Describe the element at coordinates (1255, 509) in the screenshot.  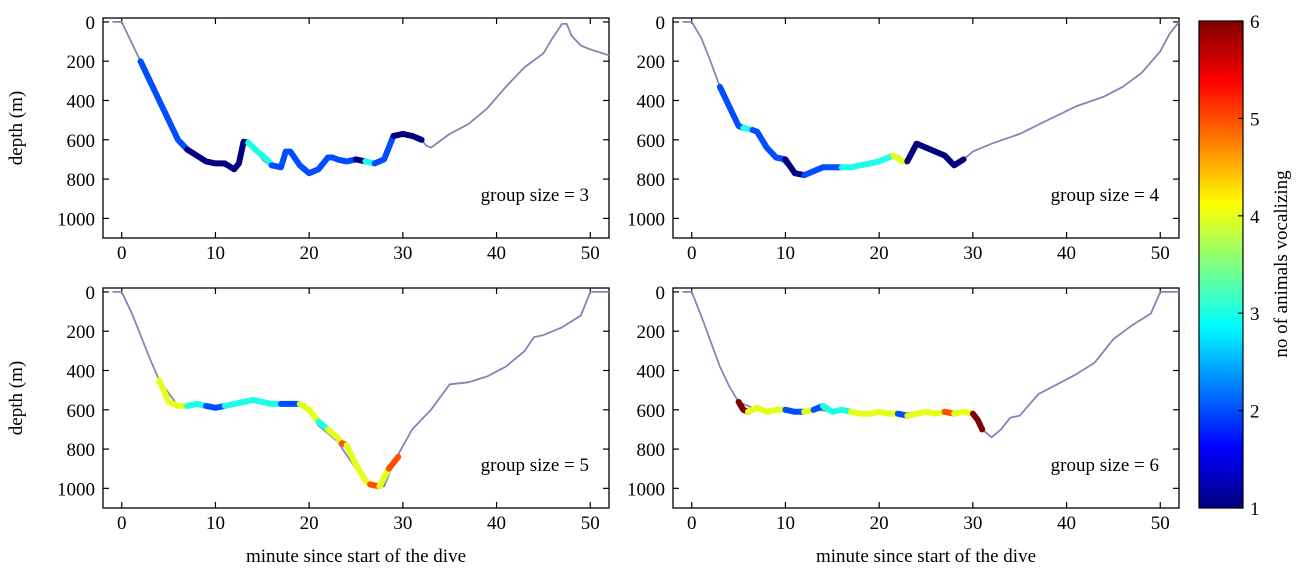
I see `colorbar-tick-label: 1` at that location.